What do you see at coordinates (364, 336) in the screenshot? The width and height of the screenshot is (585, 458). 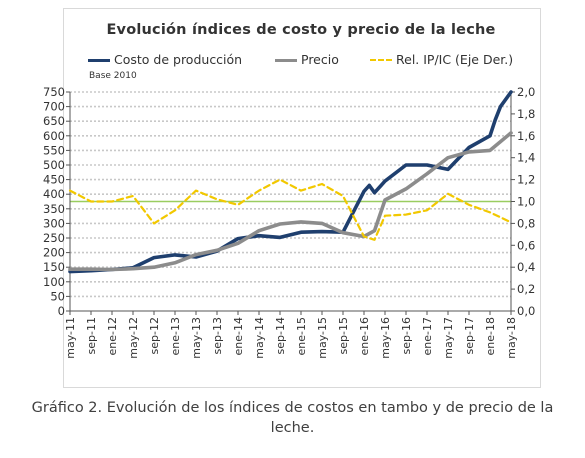 I see `x-tick-label: ene-16` at bounding box center [364, 336].